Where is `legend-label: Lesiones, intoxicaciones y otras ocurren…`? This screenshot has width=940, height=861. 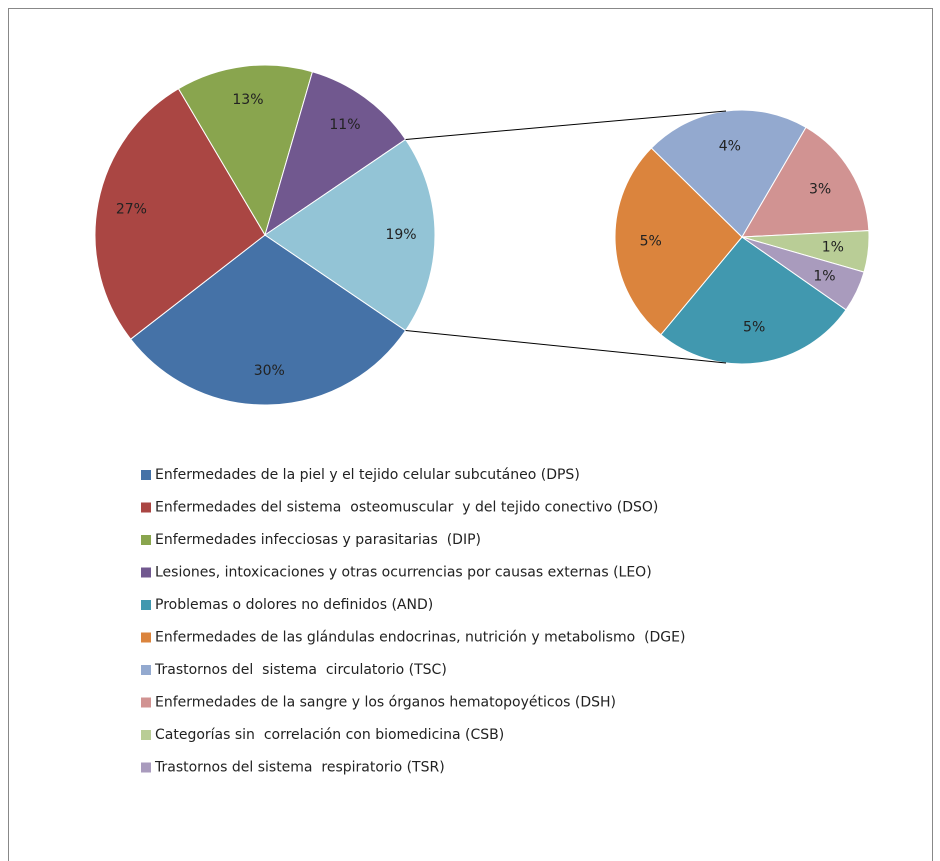
legend-label: Lesiones, intoxicaciones y otras ocurren… is located at coordinates (403, 573).